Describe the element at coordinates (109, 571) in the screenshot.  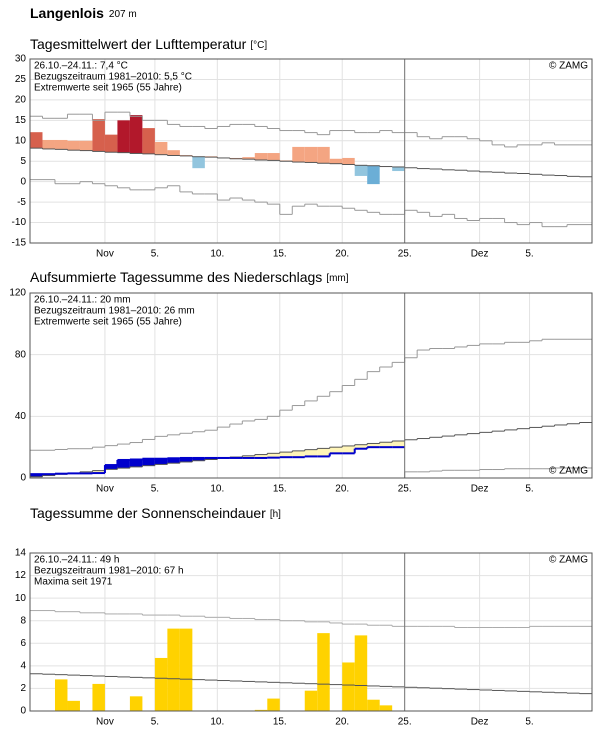
I see `legend-entry: Bezugszeitraum 1981–2010: 67 h` at that location.